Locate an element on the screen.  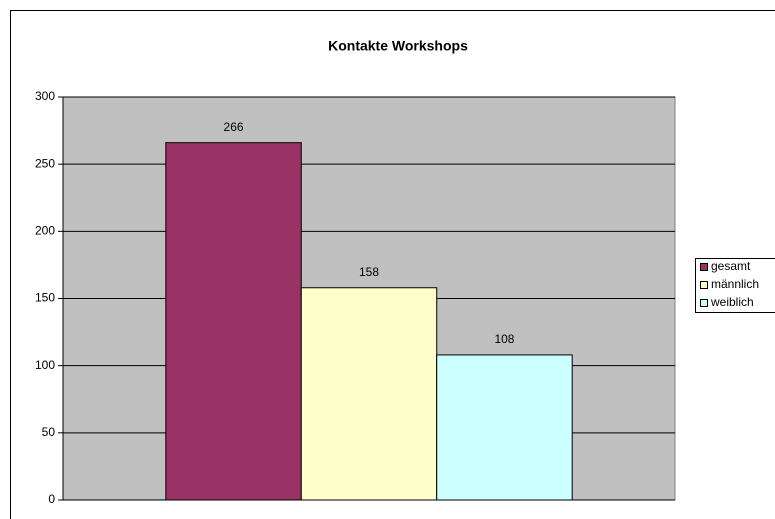
y-tick-label: 150 is located at coordinates (45, 298).